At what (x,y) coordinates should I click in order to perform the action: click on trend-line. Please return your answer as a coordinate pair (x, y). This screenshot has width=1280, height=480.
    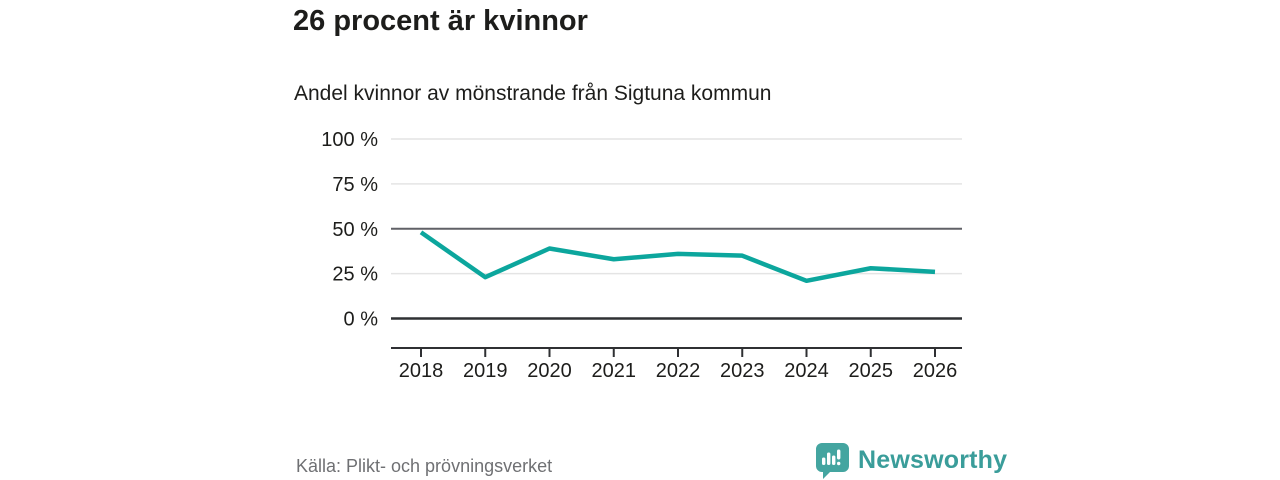
    Looking at the image, I should click on (677, 257).